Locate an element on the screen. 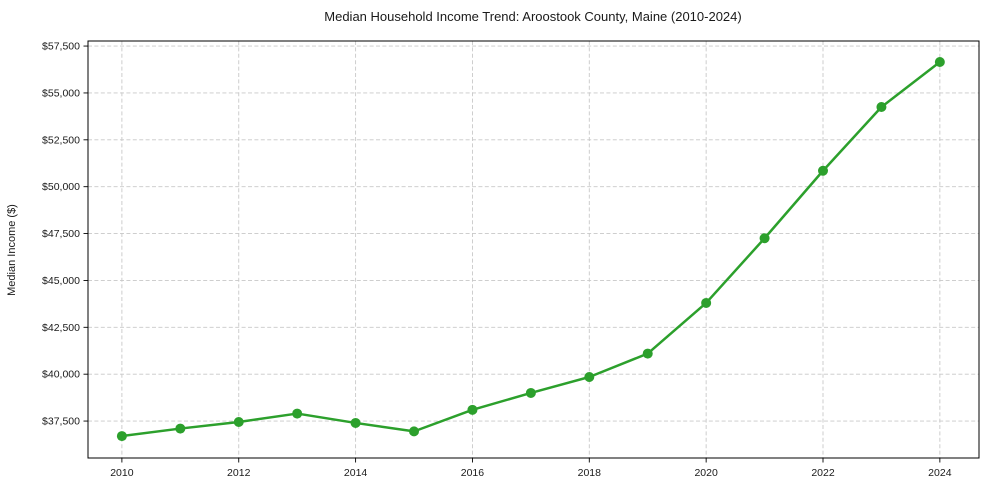  y-tick-label: $50,000 is located at coordinates (61, 187).